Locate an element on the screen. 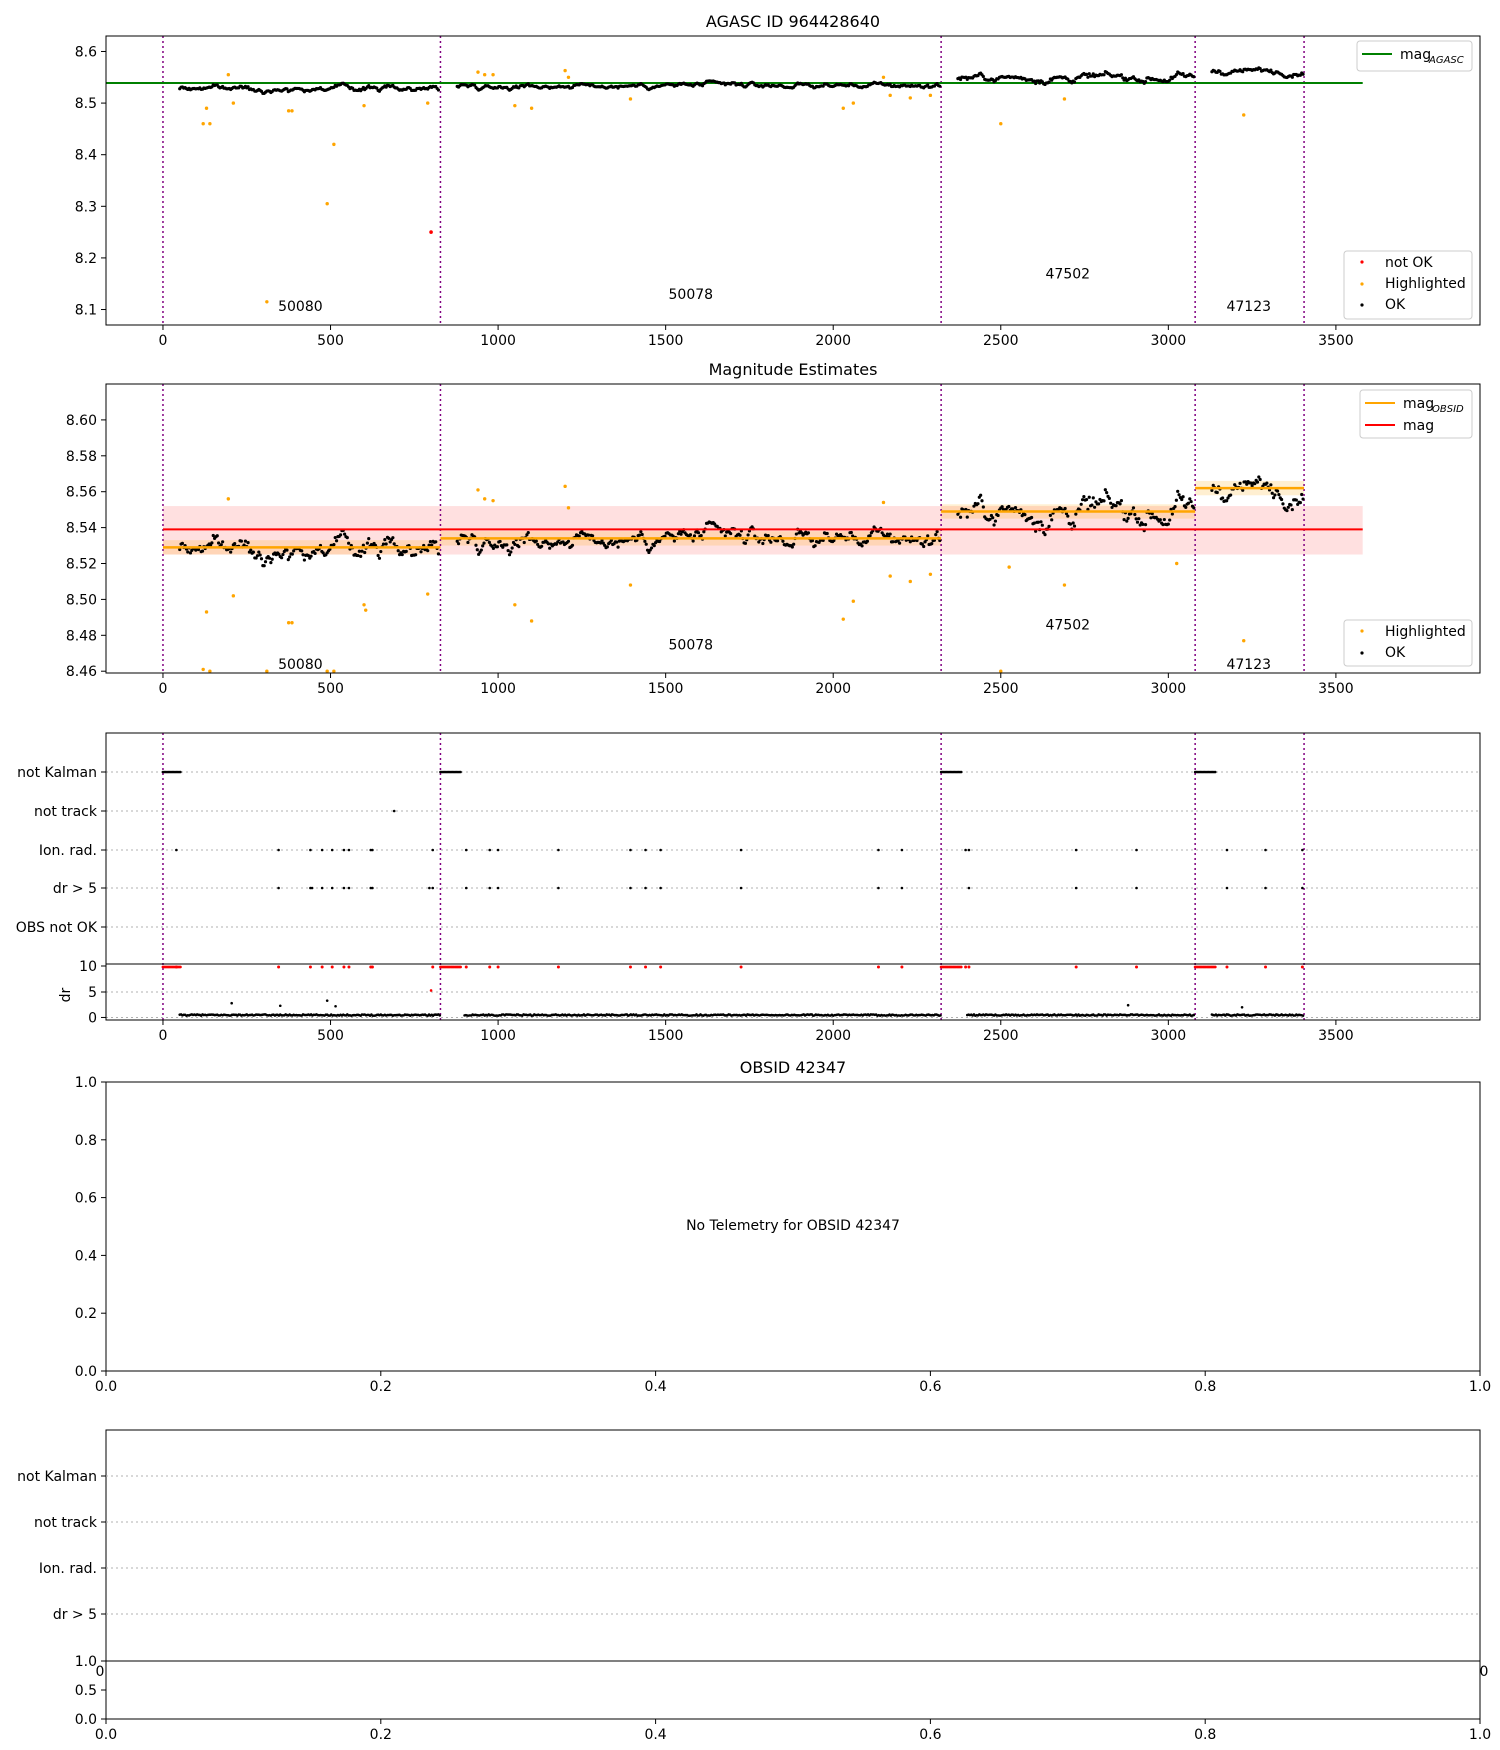  not-kalman-point is located at coordinates (180, 772).